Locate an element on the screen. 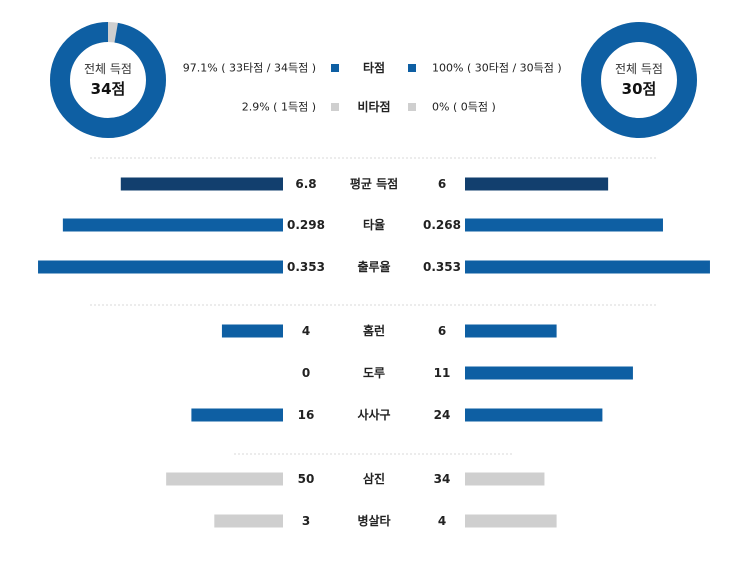  bar-right-타율 is located at coordinates (564, 225).